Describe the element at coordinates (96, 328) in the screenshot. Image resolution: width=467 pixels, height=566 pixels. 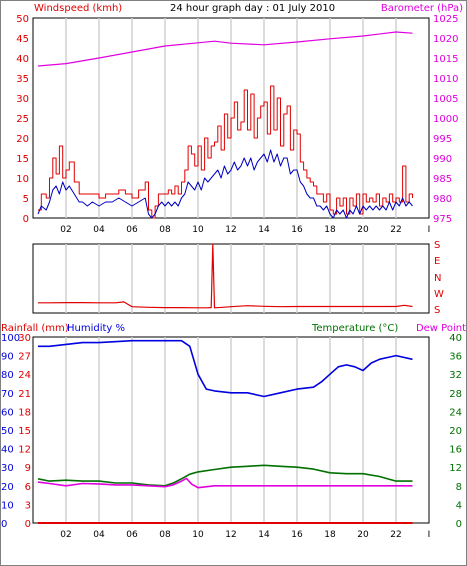
I see `humidity-axis-label: Humidity %` at that location.